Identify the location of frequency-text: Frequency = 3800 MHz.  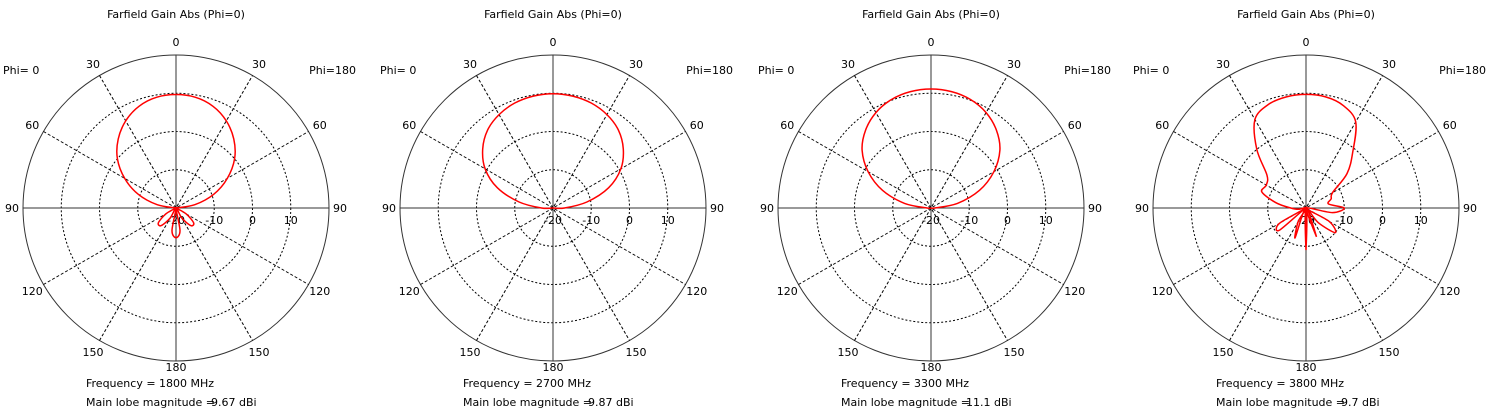
(1280, 383).